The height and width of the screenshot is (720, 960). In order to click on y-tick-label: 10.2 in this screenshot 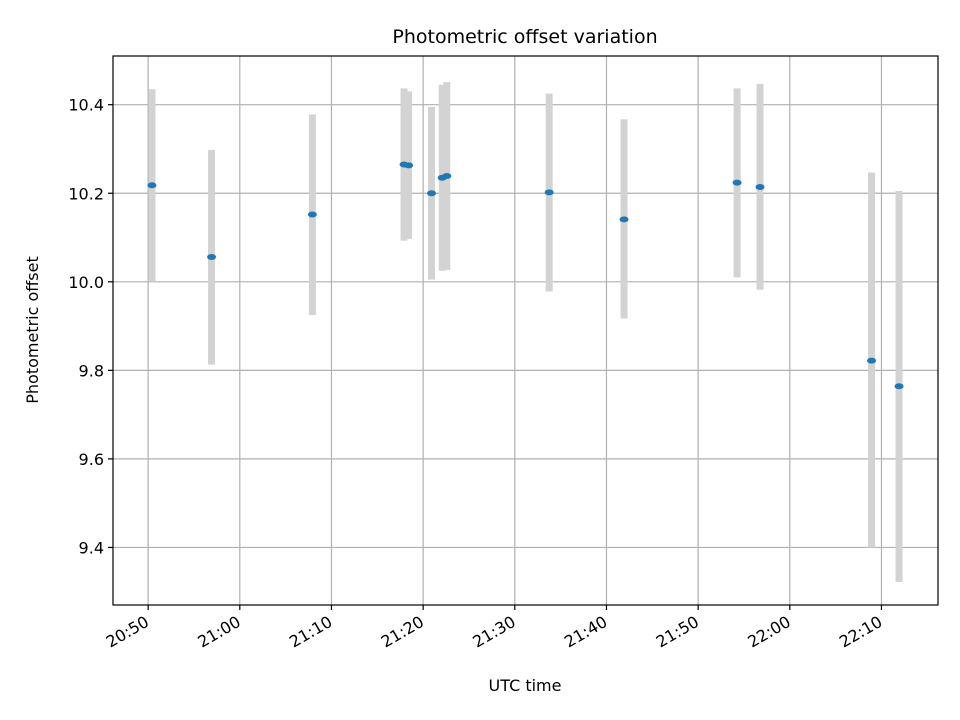, I will do `click(86, 193)`.